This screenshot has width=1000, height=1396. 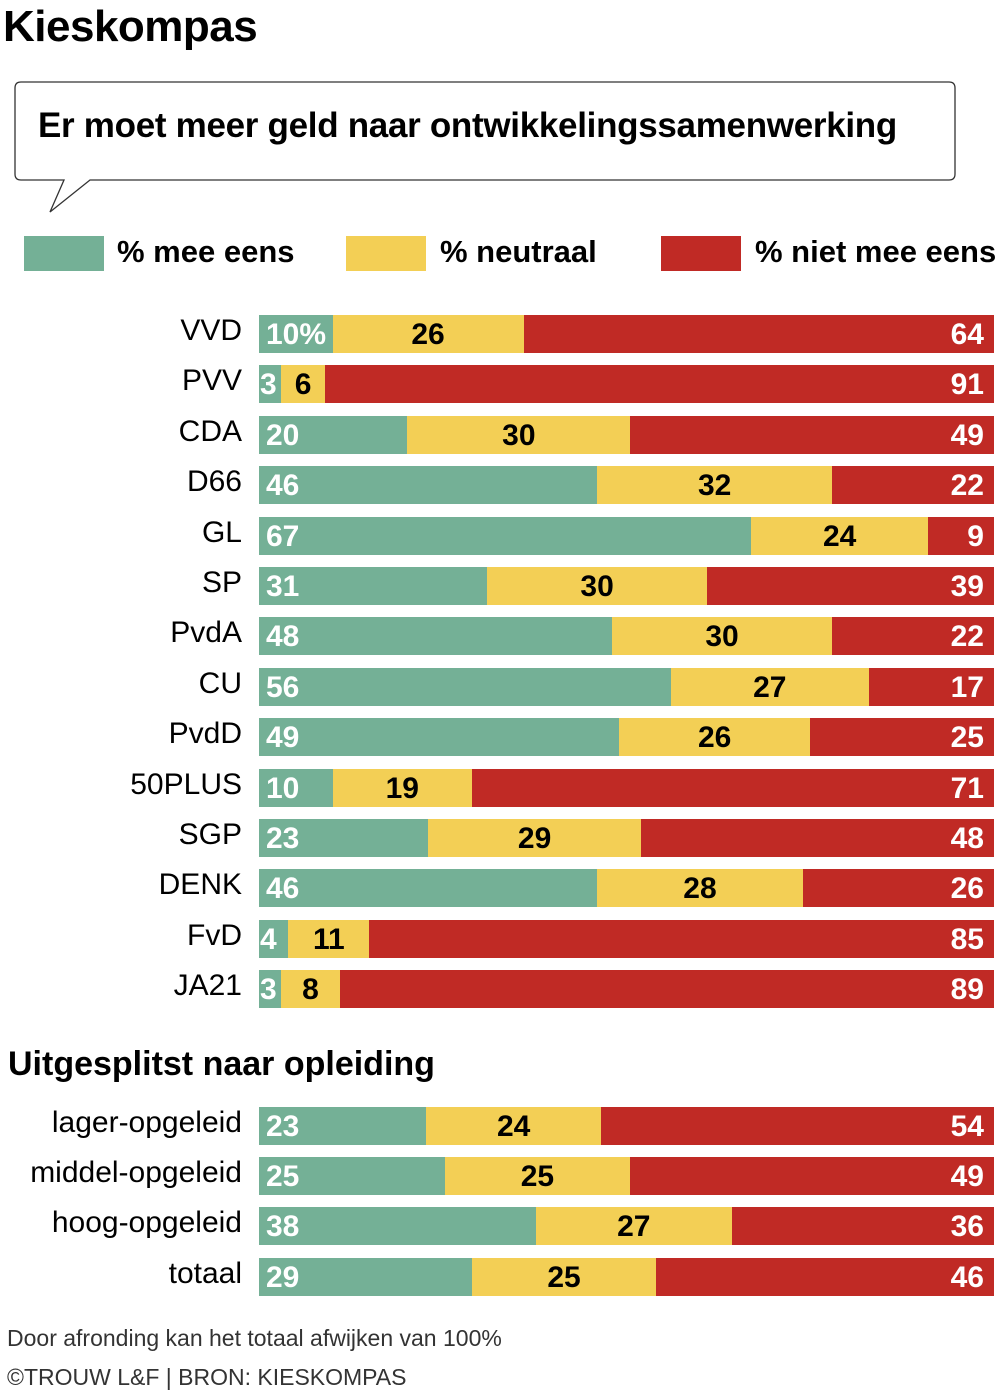 I want to click on row-label: GL, so click(x=221, y=532).